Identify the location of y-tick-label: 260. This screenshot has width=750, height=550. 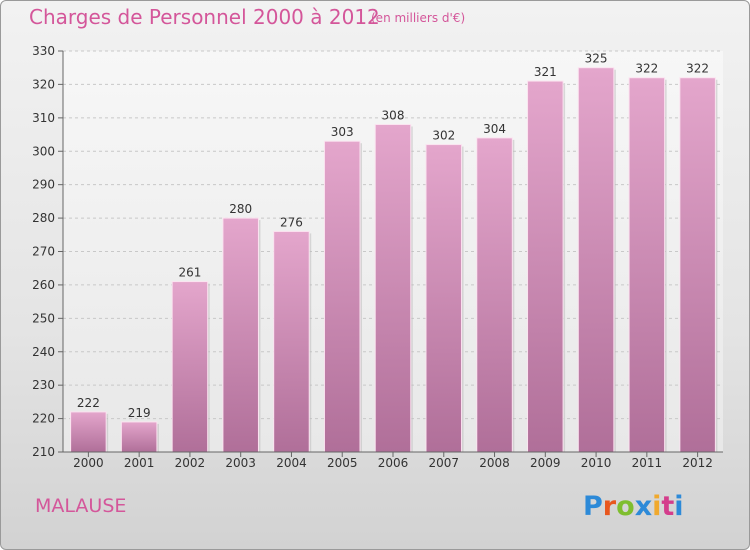
(43, 285).